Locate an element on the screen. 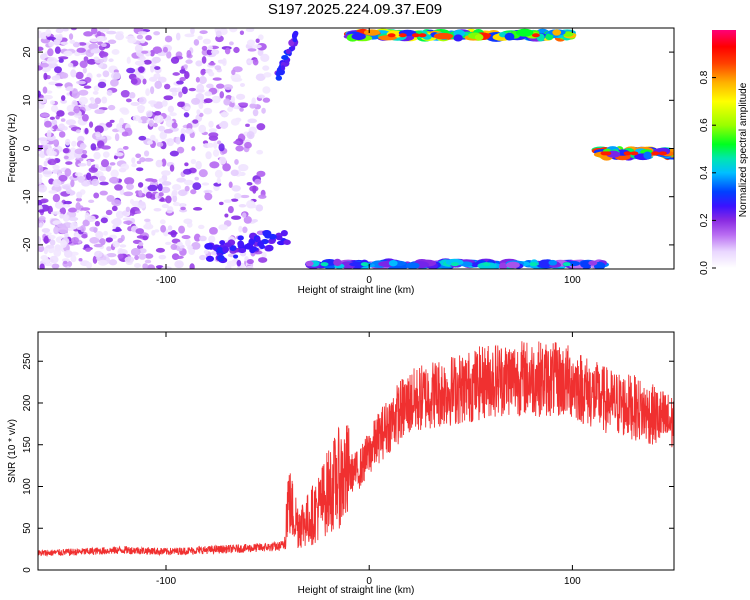 The height and width of the screenshot is (600, 750). heatmap-y-label: Frequency (Hz) is located at coordinates (12, 148).